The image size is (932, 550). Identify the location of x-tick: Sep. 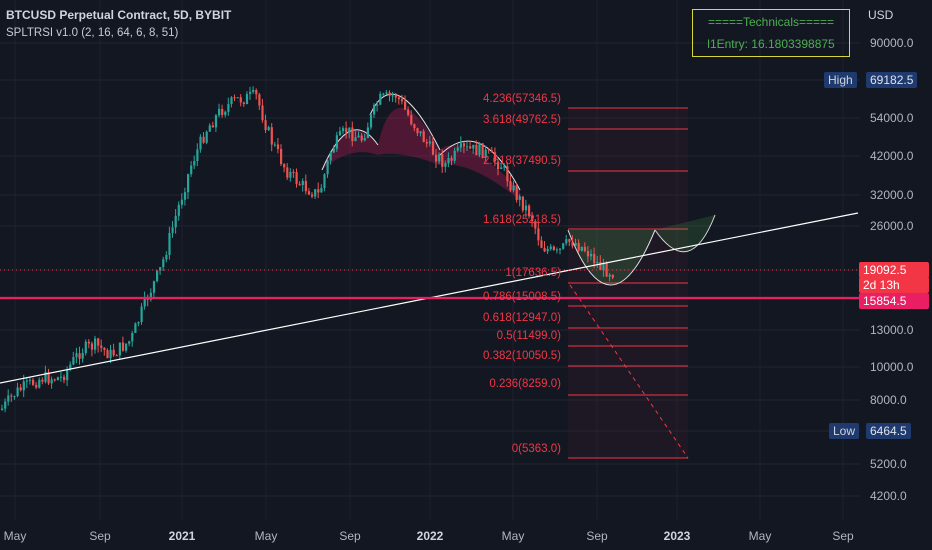
(100, 536).